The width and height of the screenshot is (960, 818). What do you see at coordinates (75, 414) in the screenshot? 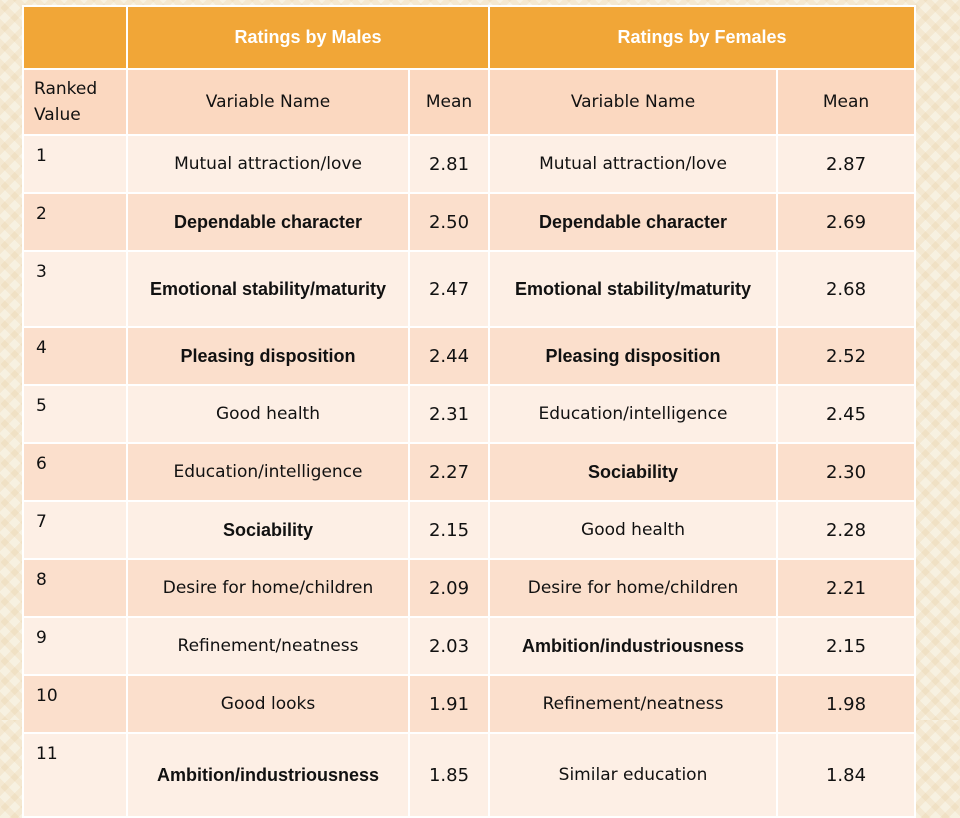
I see `rank-cell: 5` at bounding box center [75, 414].